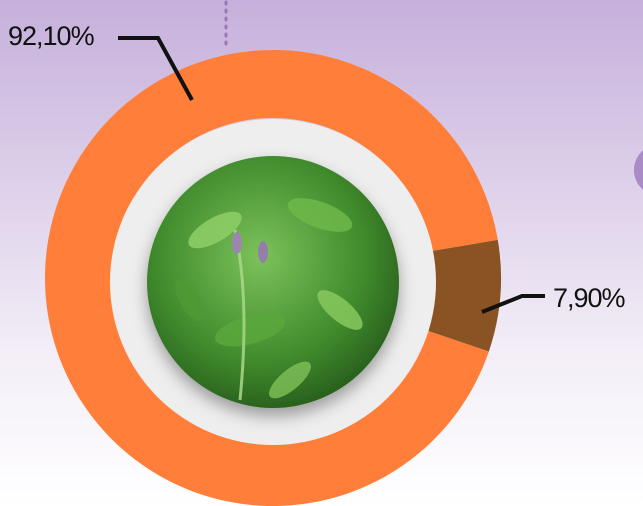  I want to click on decor-circle, so click(638, 170).